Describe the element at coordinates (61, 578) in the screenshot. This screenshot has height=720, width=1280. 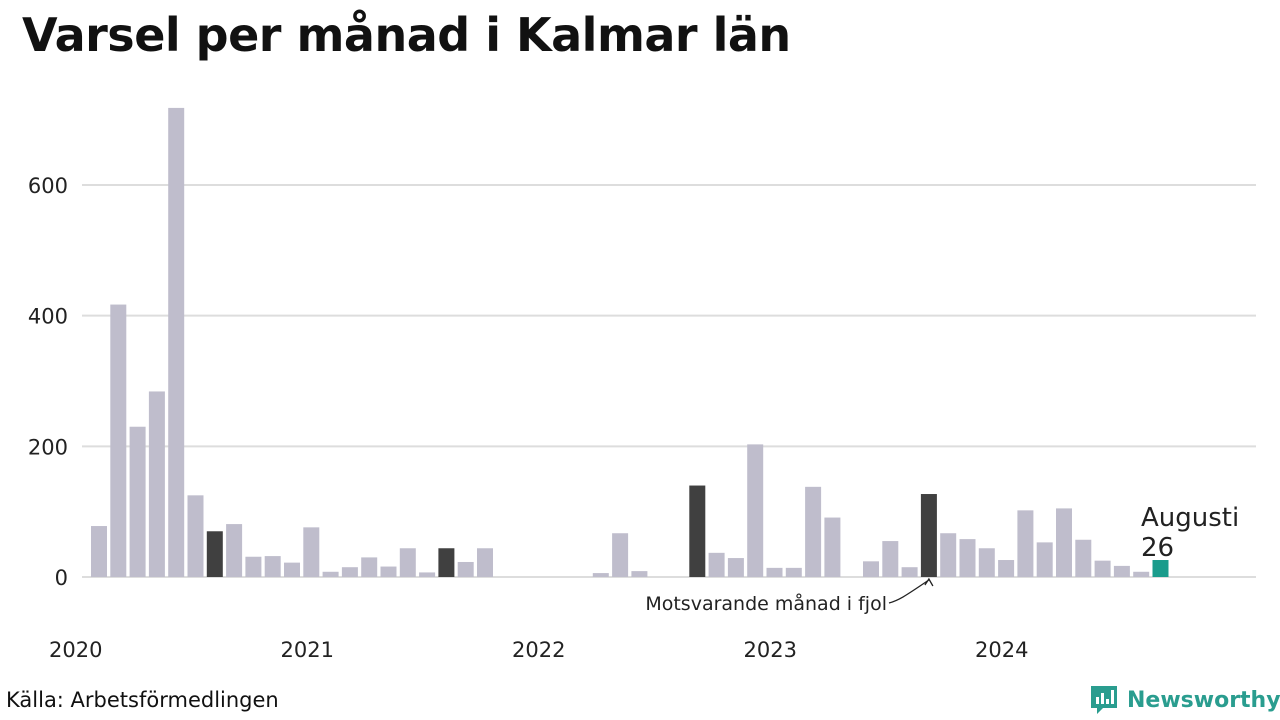
I see `y-tick-label: 0` at that location.